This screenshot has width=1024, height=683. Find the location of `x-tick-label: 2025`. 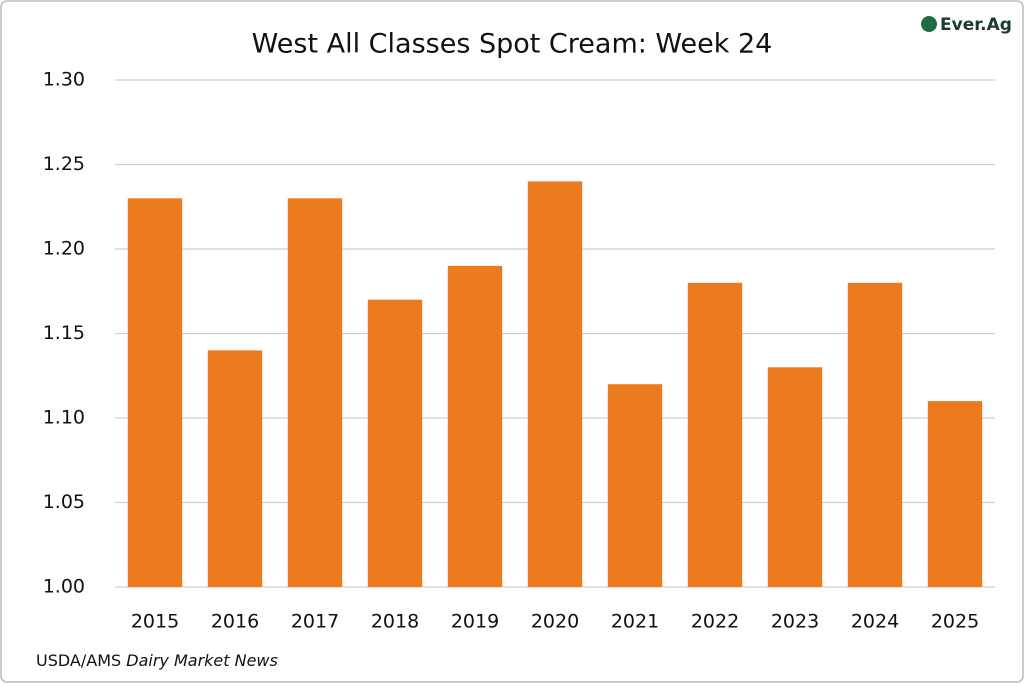

x-tick-label: 2025 is located at coordinates (955, 622).